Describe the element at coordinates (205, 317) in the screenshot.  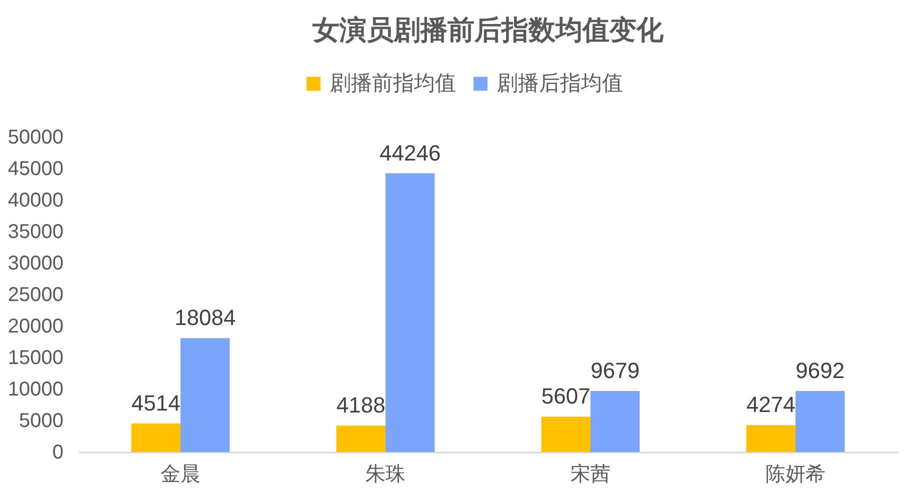
I see `data-label: 18084` at that location.